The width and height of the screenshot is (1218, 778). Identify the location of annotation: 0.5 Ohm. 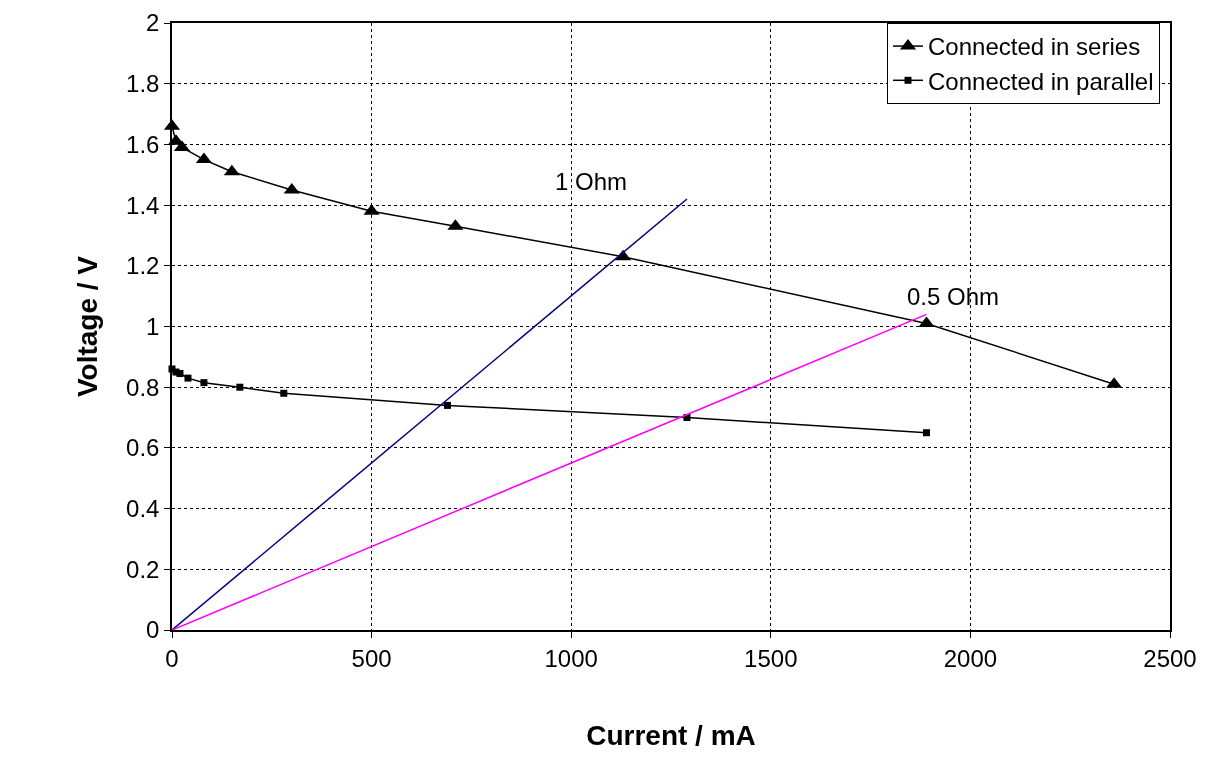
(953, 296).